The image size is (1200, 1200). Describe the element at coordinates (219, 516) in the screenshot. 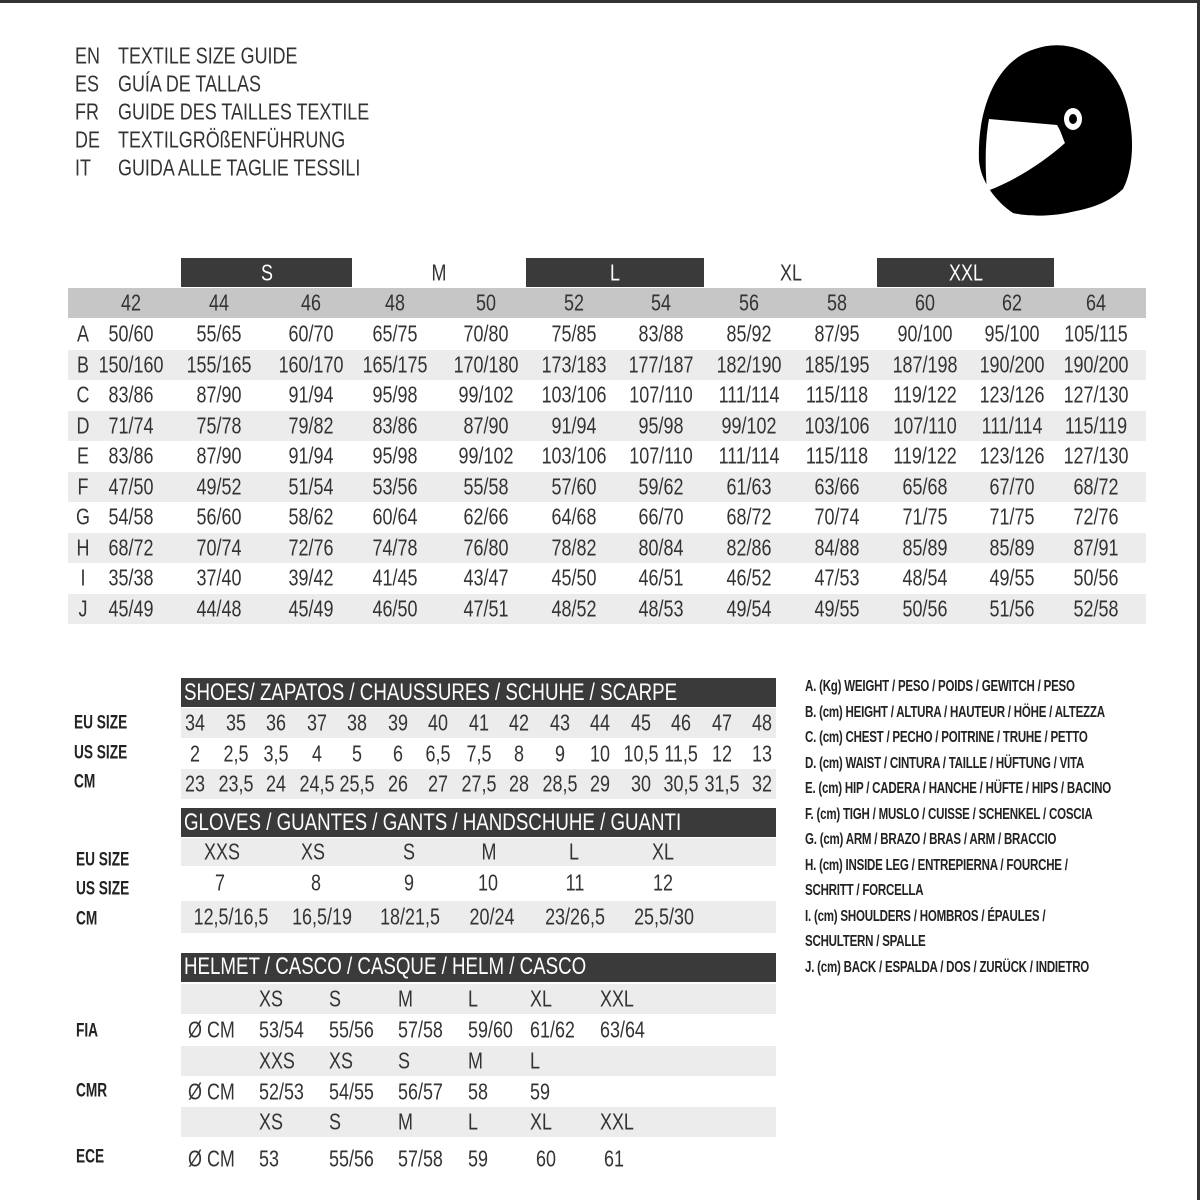

I see `table-cell: 56/60` at that location.